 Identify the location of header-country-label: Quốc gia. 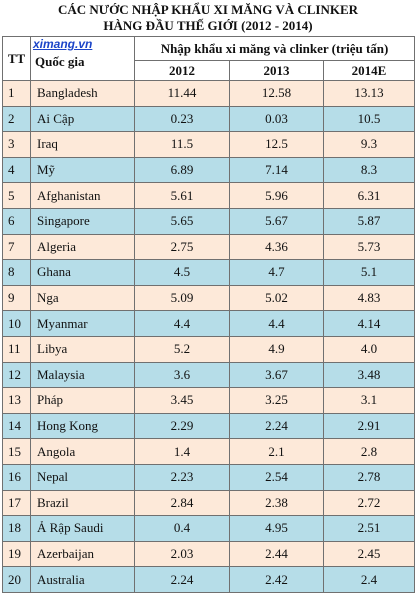
(60, 61).